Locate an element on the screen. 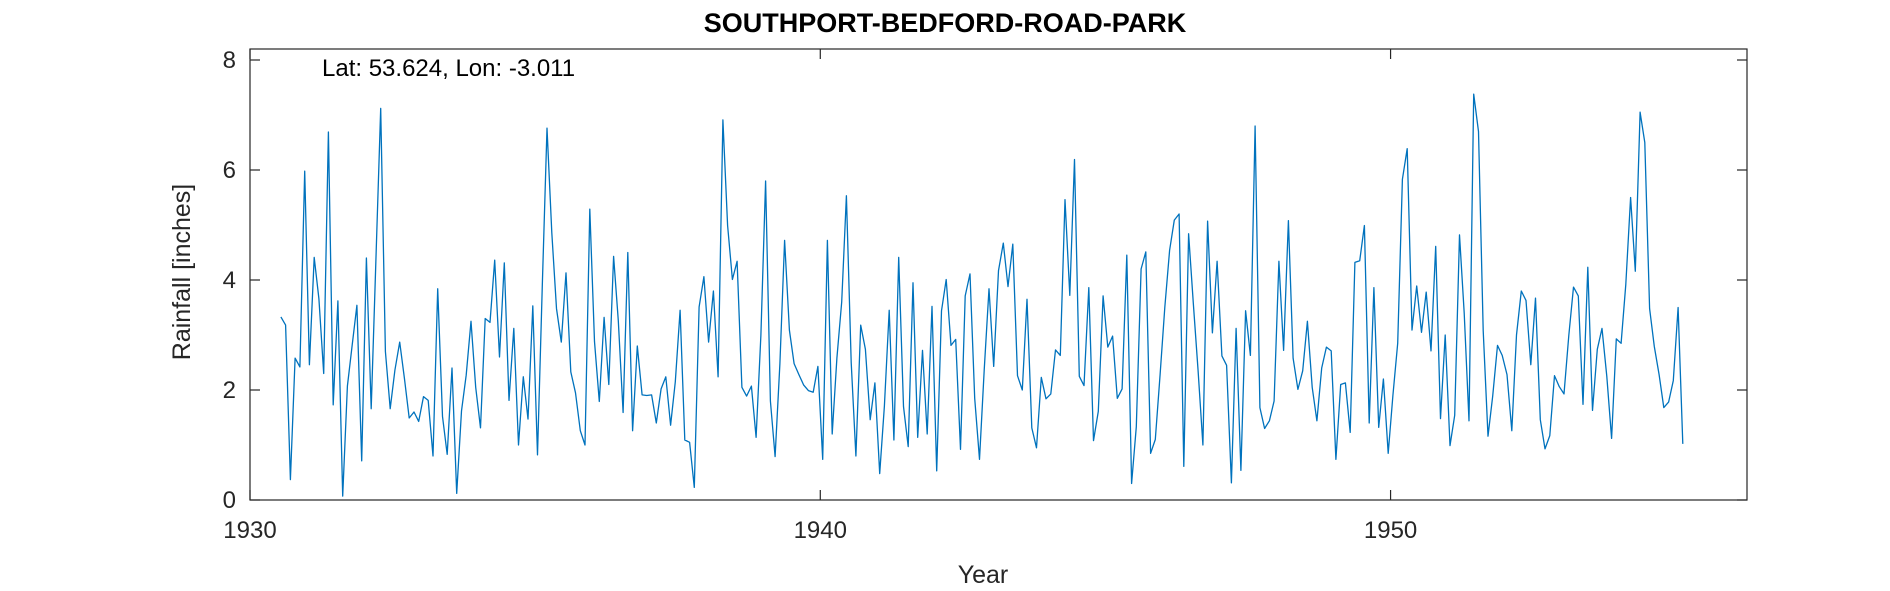 This screenshot has width=1890, height=591. y-tick-label: 2 is located at coordinates (229, 390).